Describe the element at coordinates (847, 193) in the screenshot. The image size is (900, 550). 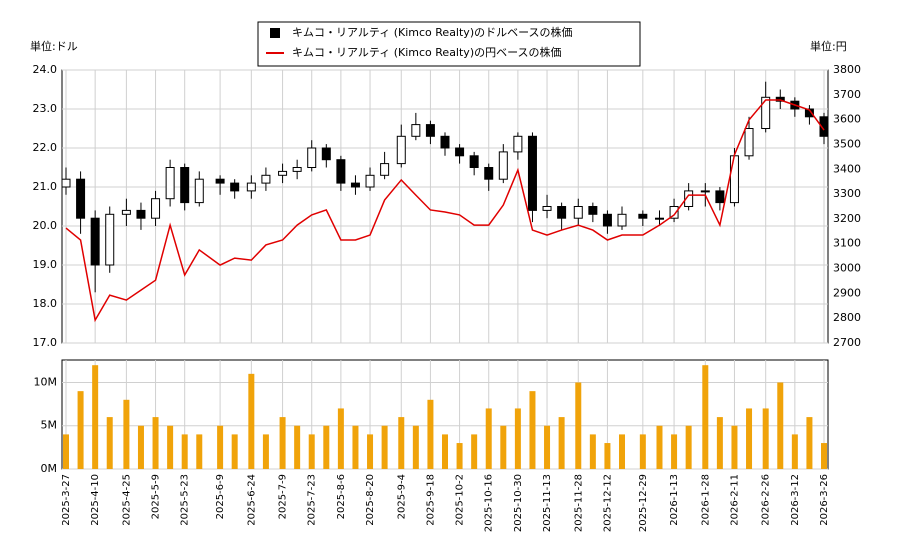
I see `y2-tick-label: 3300` at that location.